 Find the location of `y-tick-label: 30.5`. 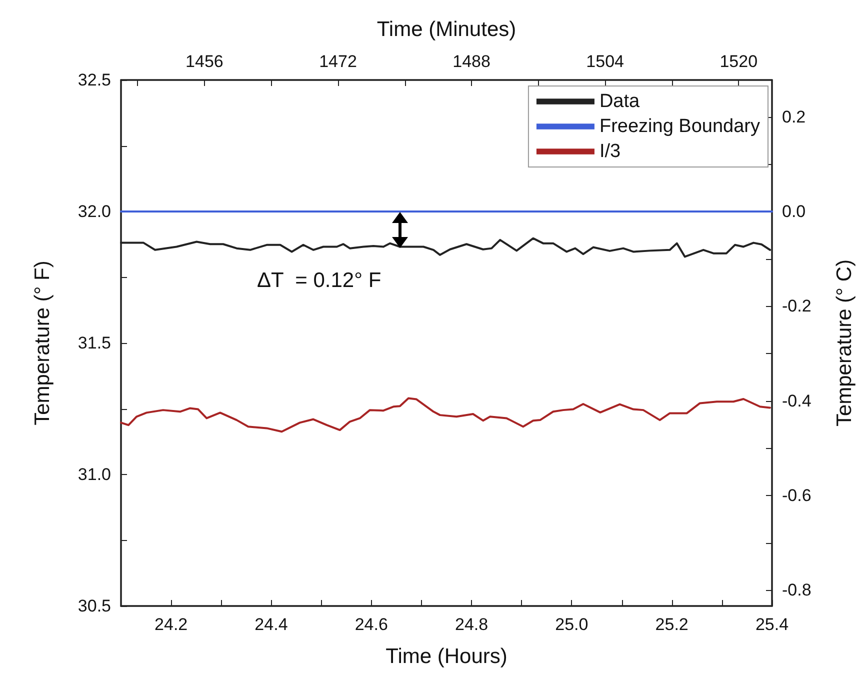

y-tick-label: 30.5 is located at coordinates (94, 606).